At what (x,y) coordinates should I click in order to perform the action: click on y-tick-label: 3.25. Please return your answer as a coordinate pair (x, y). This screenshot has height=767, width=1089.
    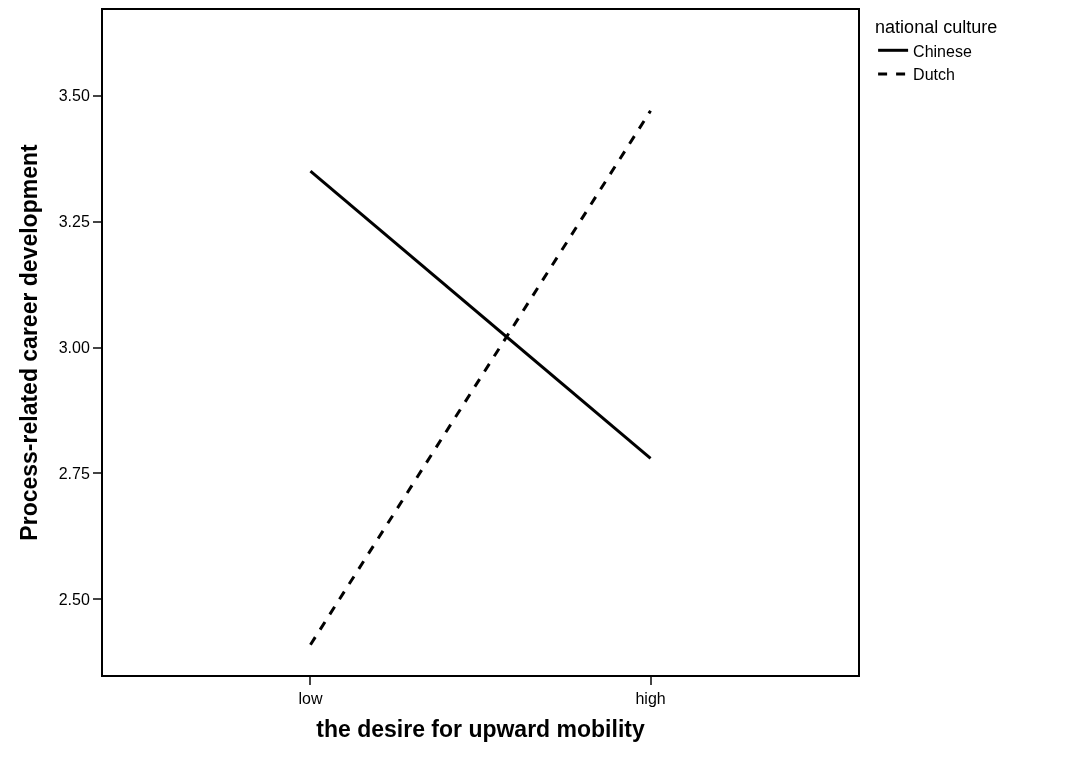
    Looking at the image, I should click on (74, 222).